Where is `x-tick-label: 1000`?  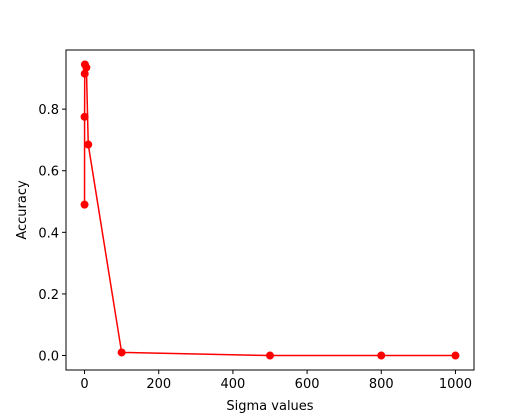
x-tick-label: 1000 is located at coordinates (455, 384).